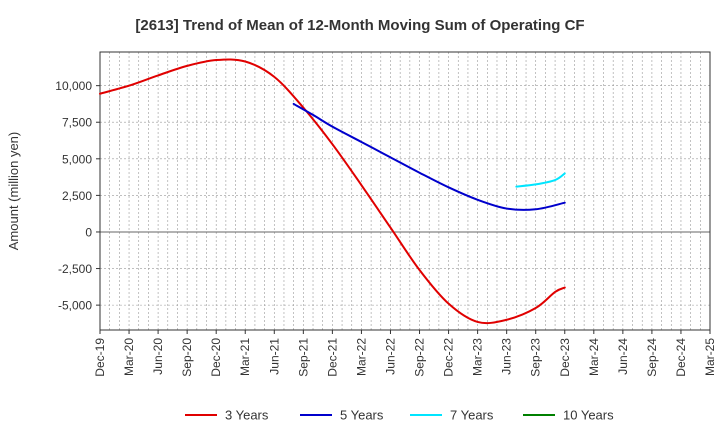 This screenshot has height=445, width=720. I want to click on x-tick-label: Mar-23, so click(478, 357).